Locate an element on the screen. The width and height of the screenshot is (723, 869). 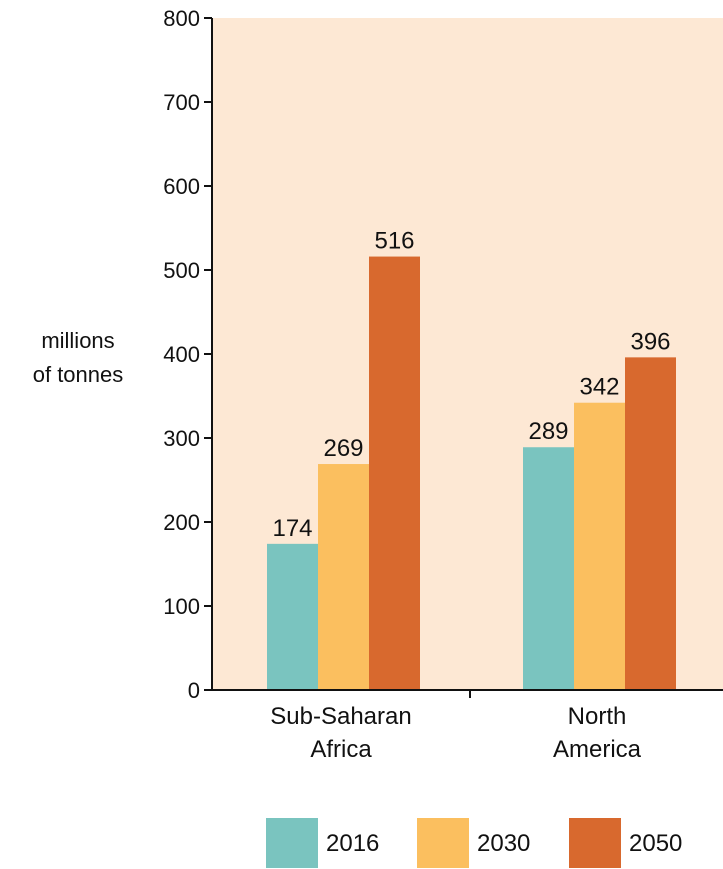
category-label: Sub-Saharan is located at coordinates (340, 716).